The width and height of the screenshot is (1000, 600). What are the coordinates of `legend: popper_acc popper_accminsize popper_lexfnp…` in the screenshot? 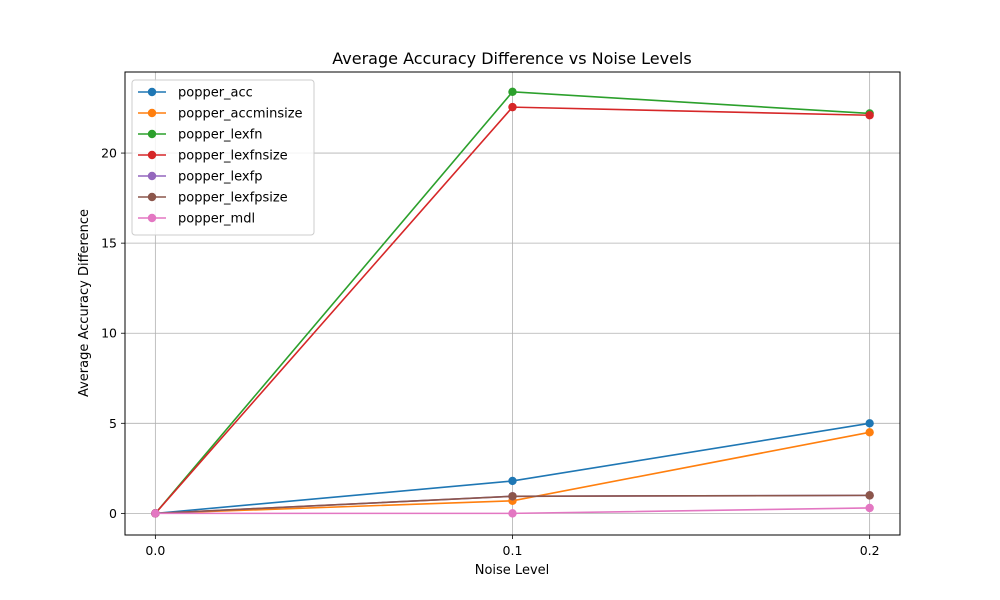 It's located at (223, 157).